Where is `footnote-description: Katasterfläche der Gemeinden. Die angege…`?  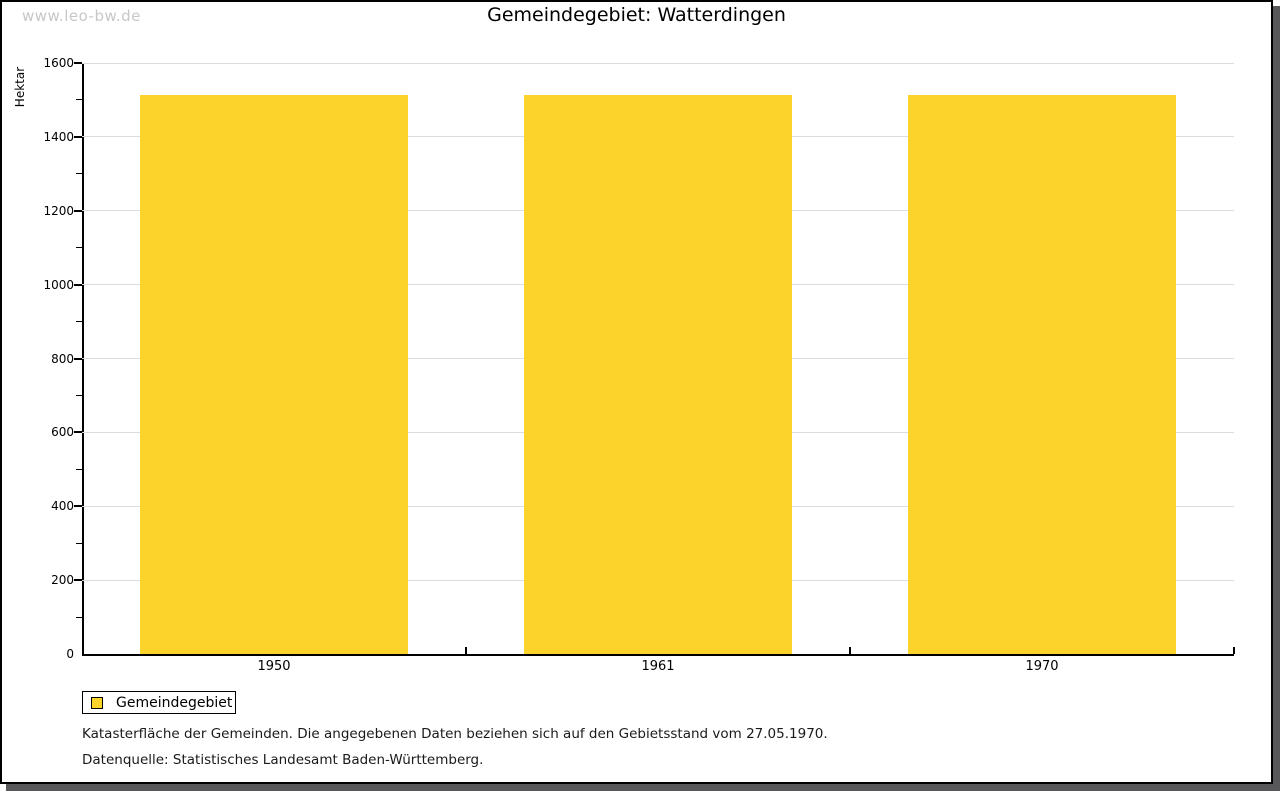
footnote-description: Katasterfläche der Gemeinden. Die angege… is located at coordinates (455, 734).